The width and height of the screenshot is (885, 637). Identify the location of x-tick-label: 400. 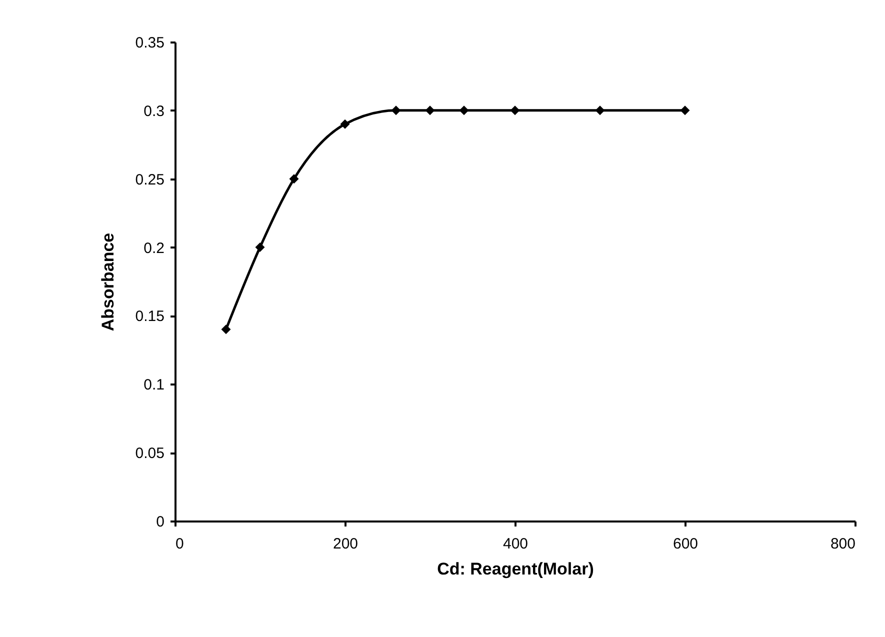
(515, 544).